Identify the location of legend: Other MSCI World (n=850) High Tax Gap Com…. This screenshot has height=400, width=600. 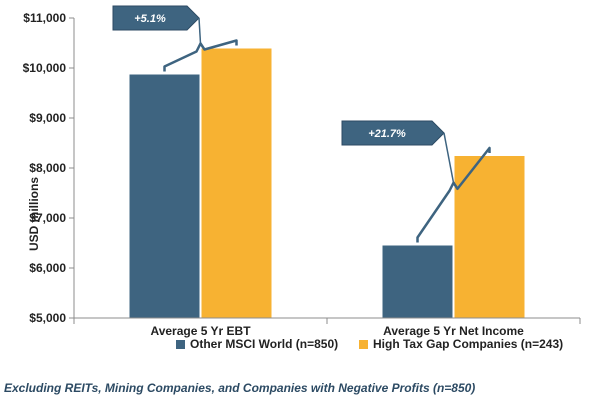
(369, 344).